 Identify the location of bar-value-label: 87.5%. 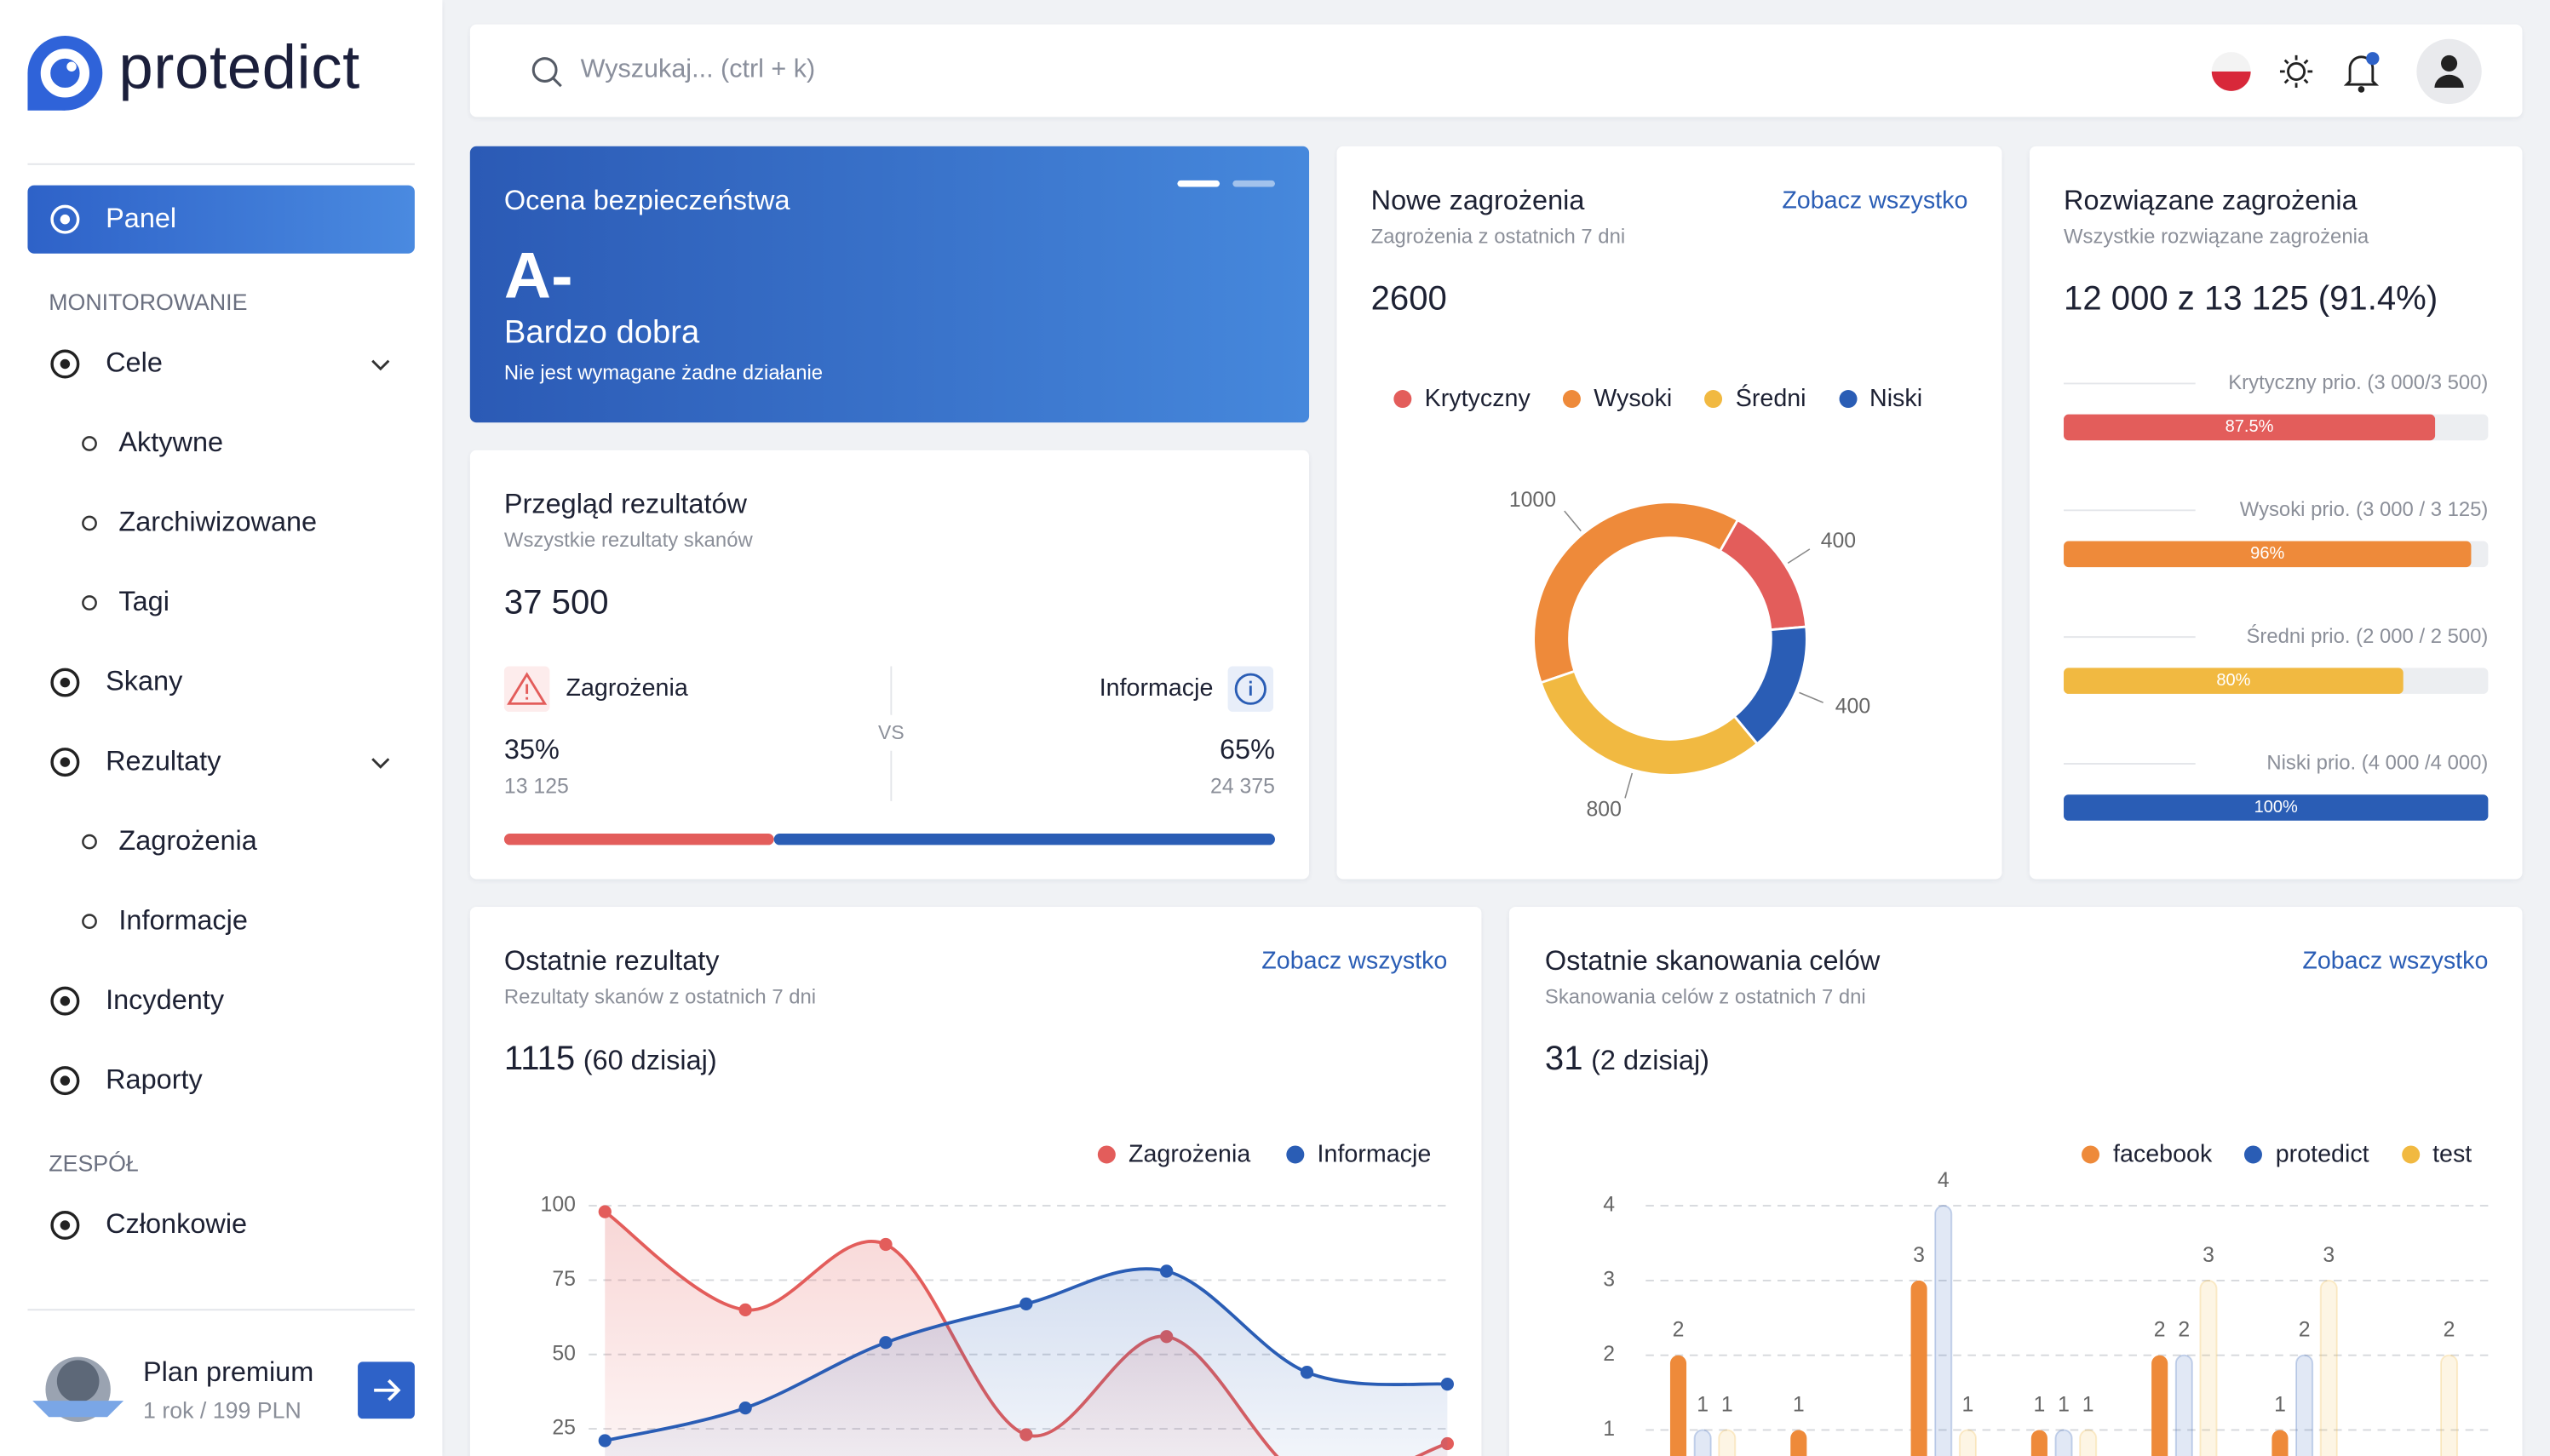
(2250, 427).